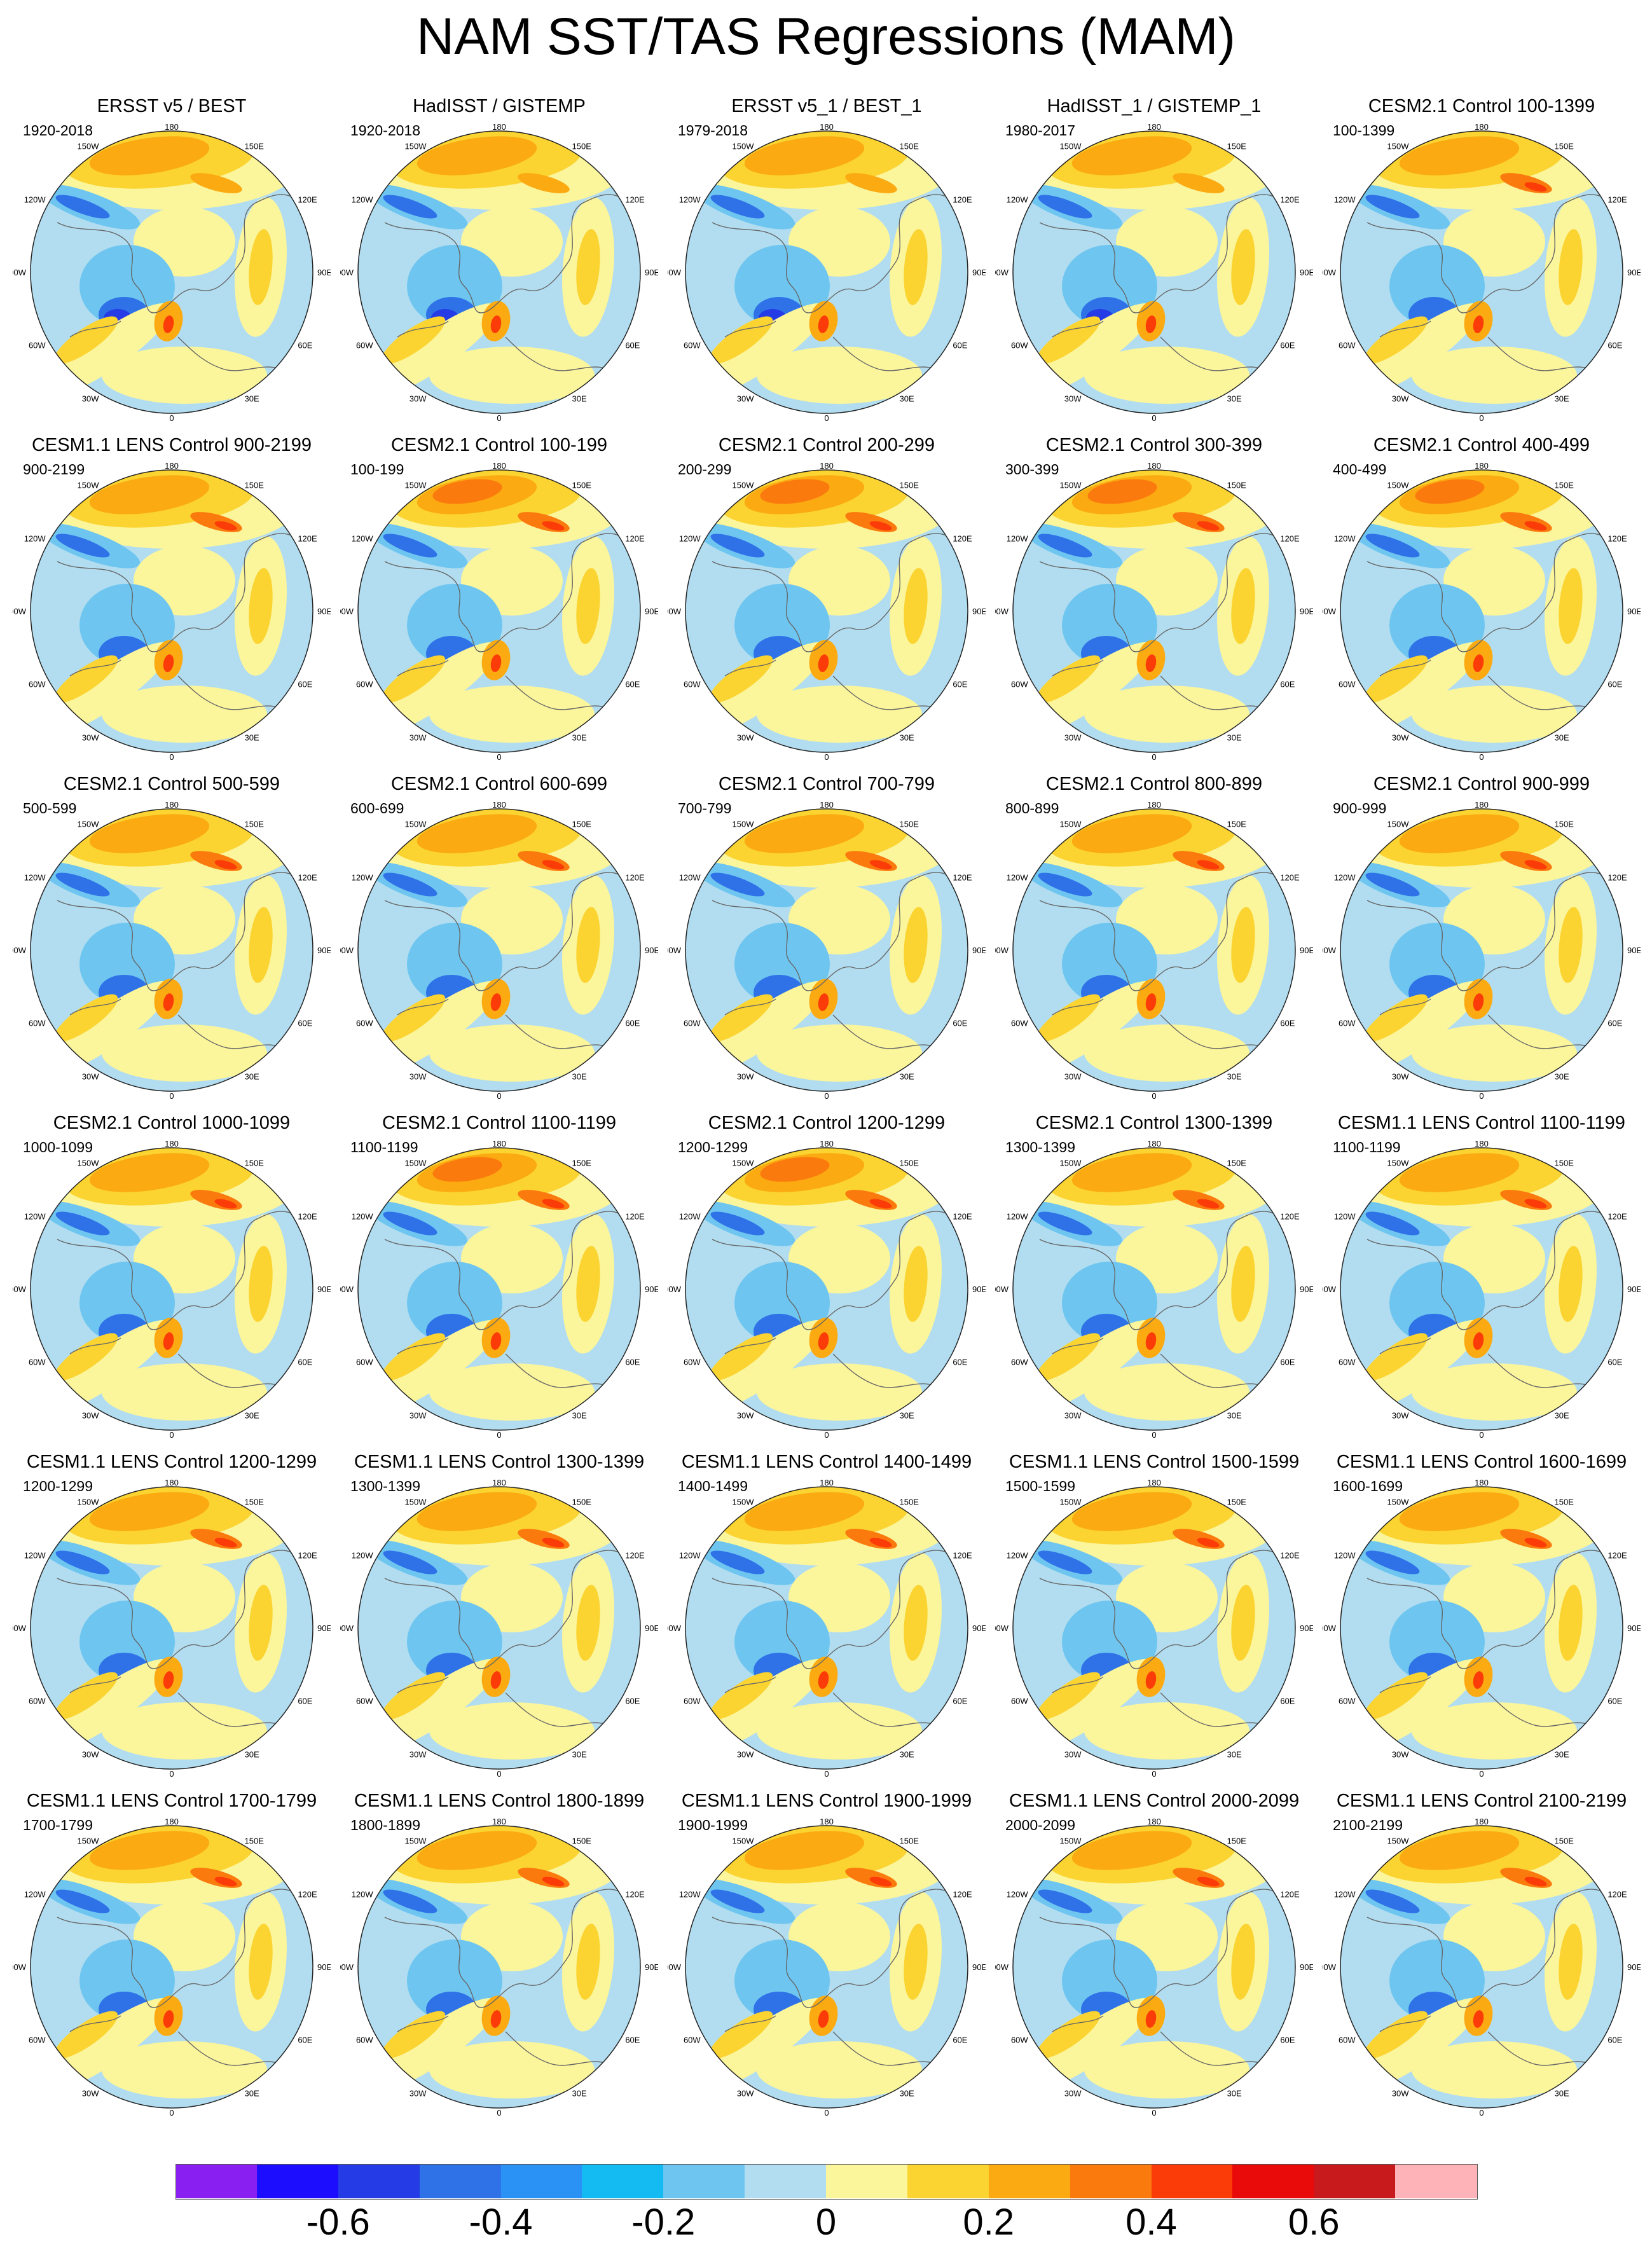  What do you see at coordinates (58, 1147) in the screenshot?
I see `panel-period: 1000-1099` at bounding box center [58, 1147].